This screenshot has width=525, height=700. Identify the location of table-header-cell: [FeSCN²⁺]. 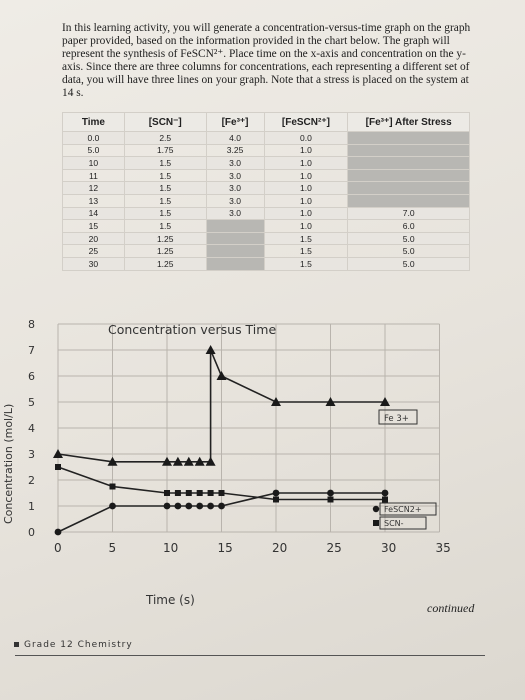
(306, 122).